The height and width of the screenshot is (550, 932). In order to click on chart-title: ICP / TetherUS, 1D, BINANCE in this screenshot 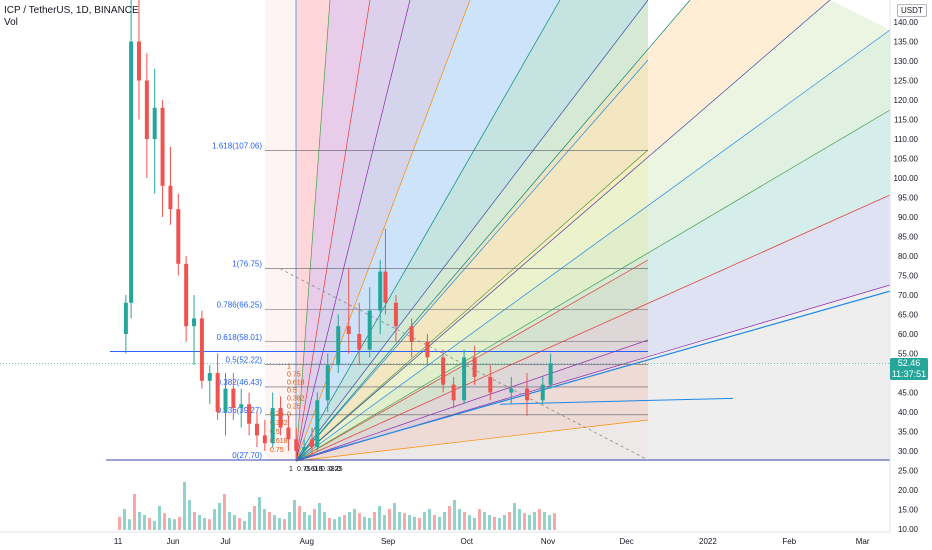, I will do `click(71, 10)`.